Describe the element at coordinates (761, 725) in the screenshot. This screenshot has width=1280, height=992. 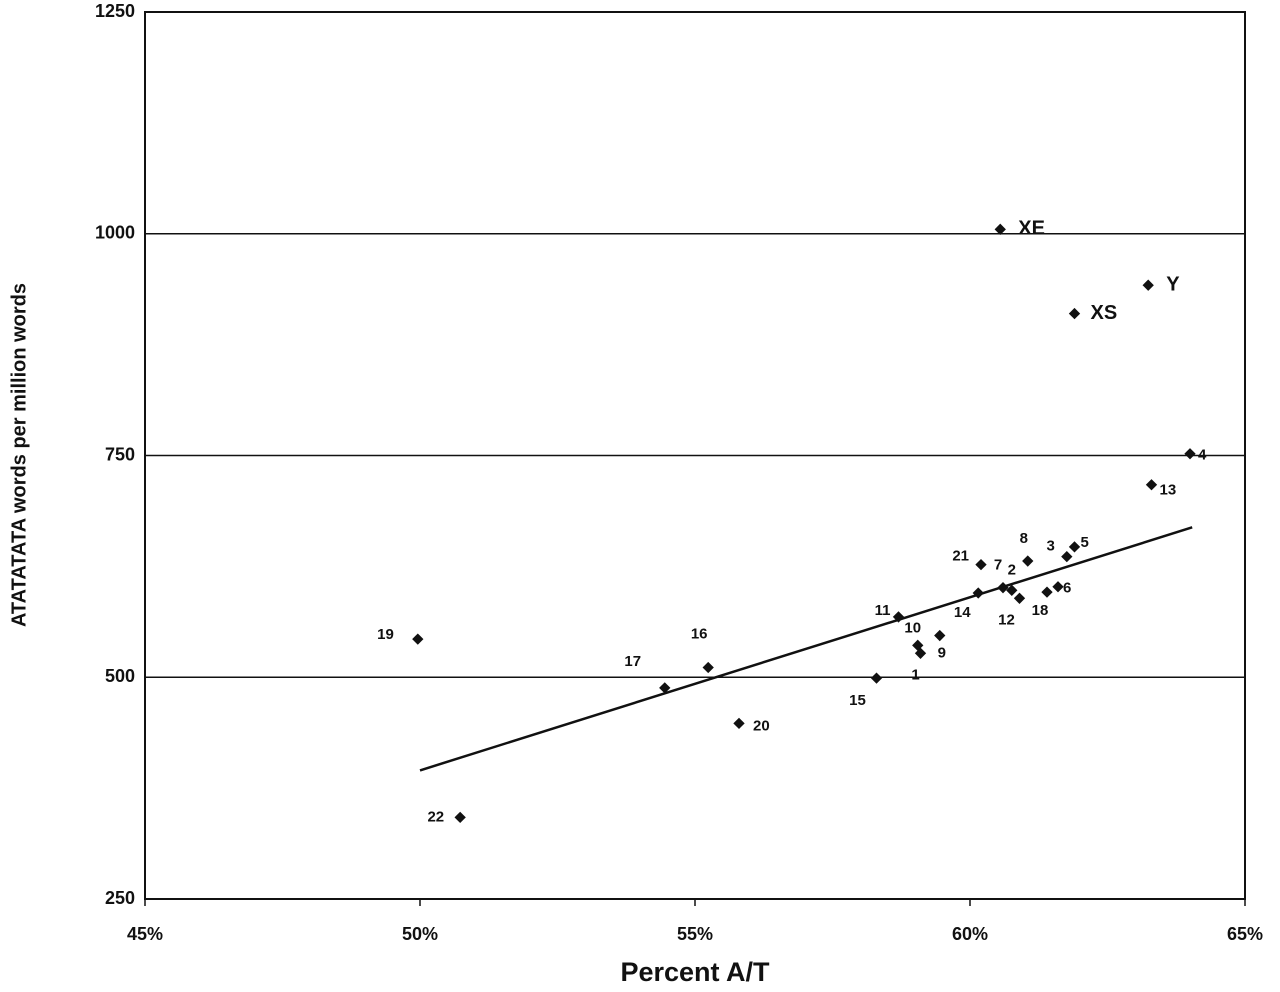
I see `point-label: 20` at that location.